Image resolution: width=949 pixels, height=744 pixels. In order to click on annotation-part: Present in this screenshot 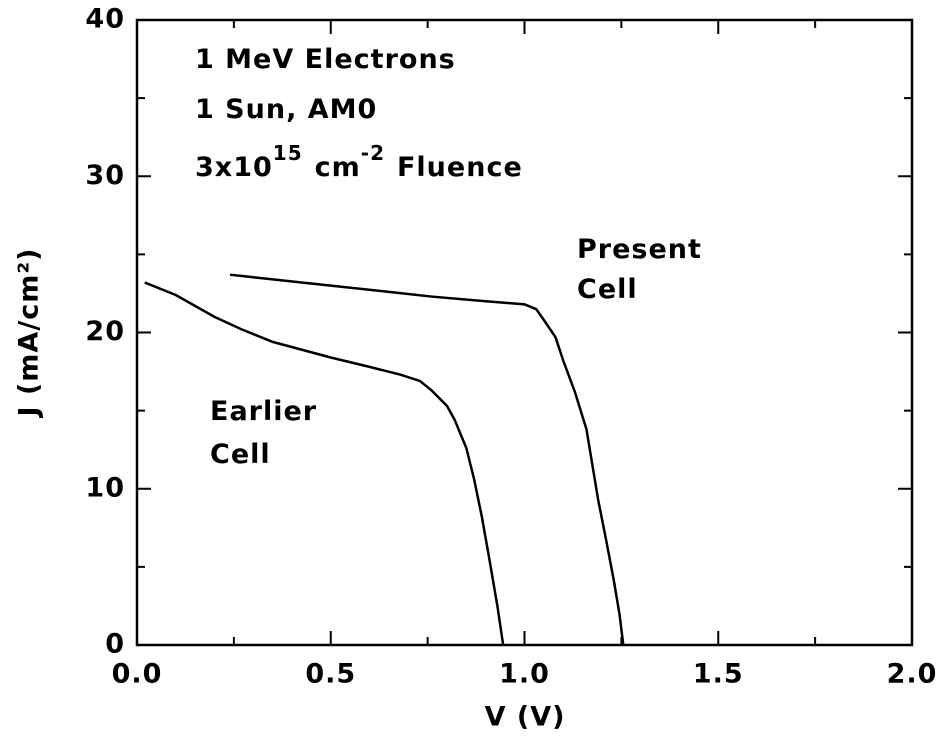, I will do `click(639, 249)`.